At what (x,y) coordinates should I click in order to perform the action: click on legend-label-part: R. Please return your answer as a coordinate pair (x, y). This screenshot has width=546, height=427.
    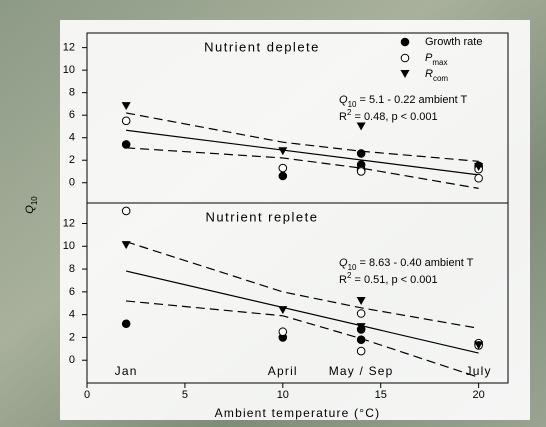
    Looking at the image, I should click on (429, 74).